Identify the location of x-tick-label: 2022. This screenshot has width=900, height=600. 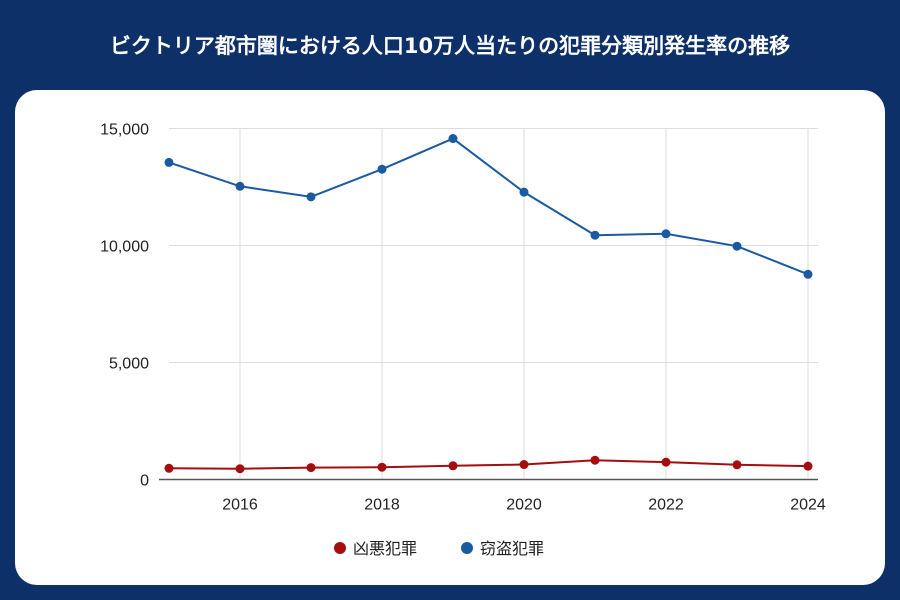
(666, 505).